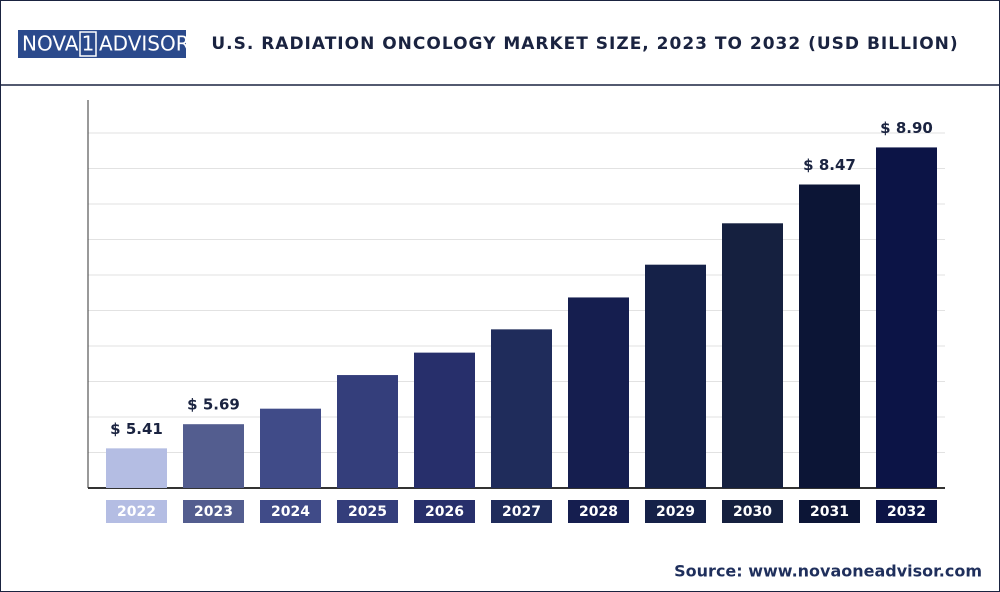 The image size is (1000, 592). I want to click on x-tick-label: 2028, so click(598, 512).